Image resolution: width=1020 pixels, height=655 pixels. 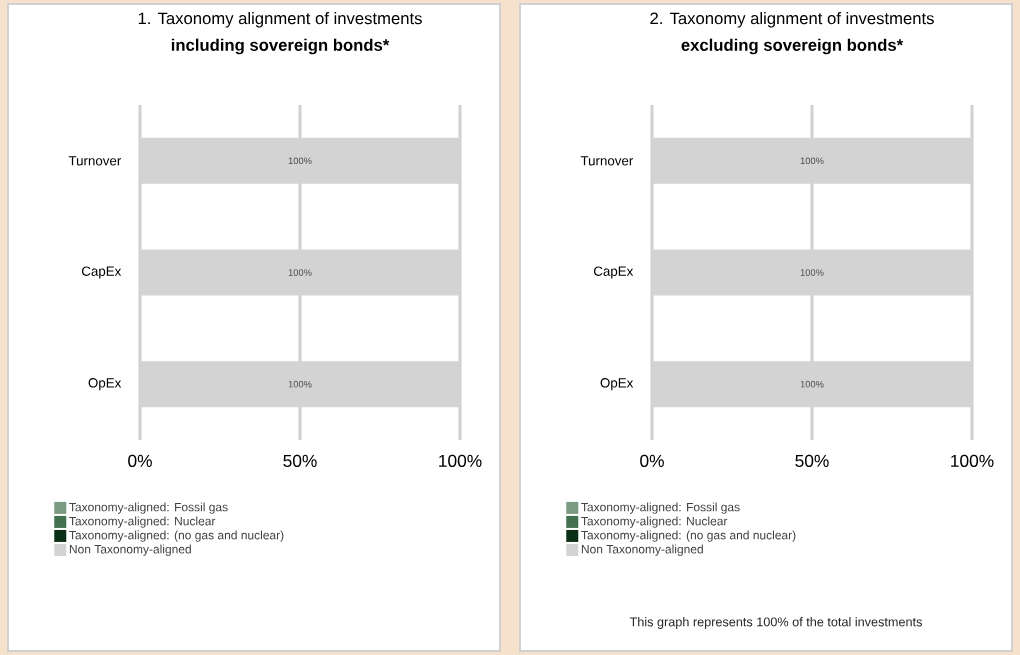 I want to click on chart-title: 1. Taxonomy alignment of investments, so click(x=280, y=20).